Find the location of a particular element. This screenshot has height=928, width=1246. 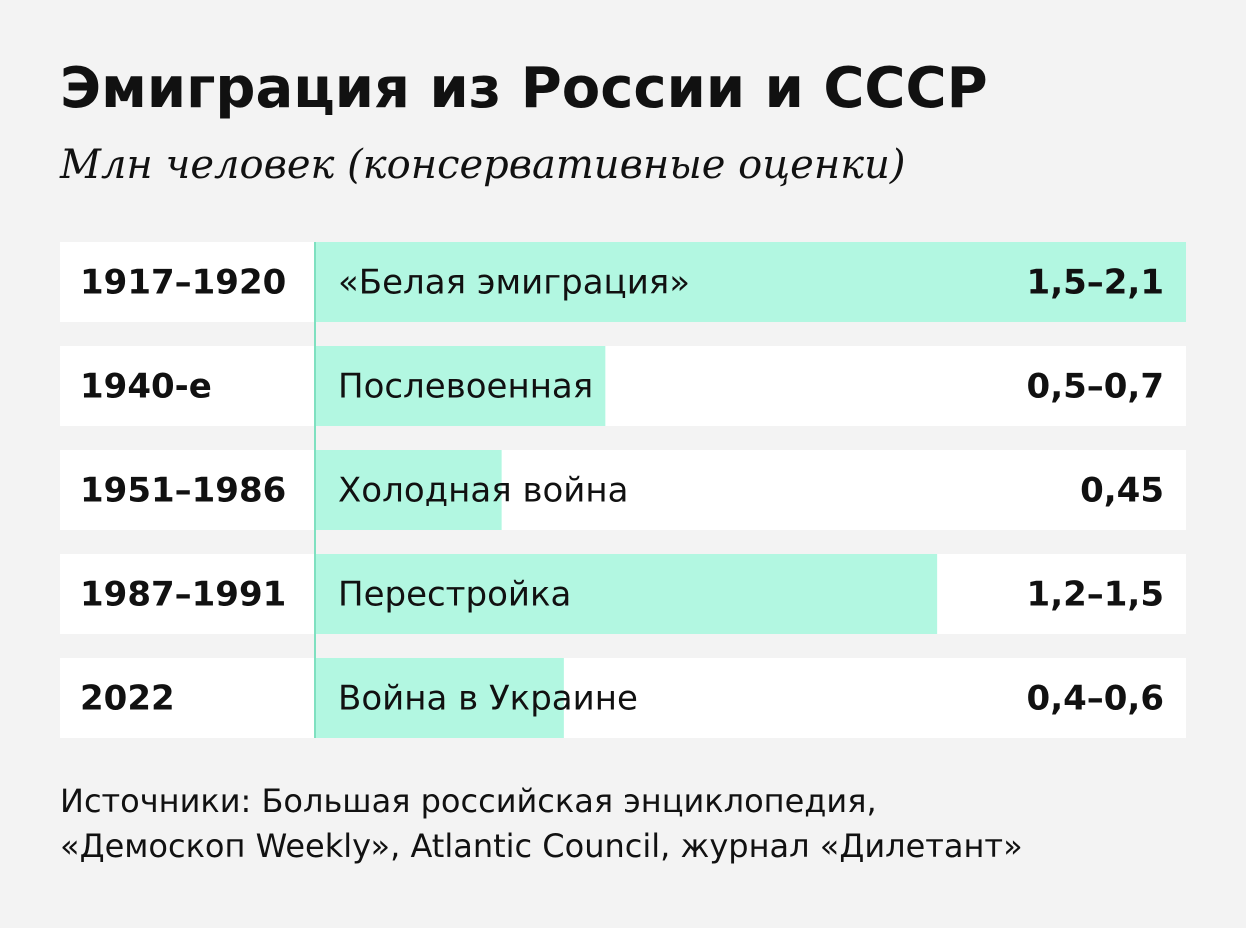

row-name: Холодная война is located at coordinates (483, 491).